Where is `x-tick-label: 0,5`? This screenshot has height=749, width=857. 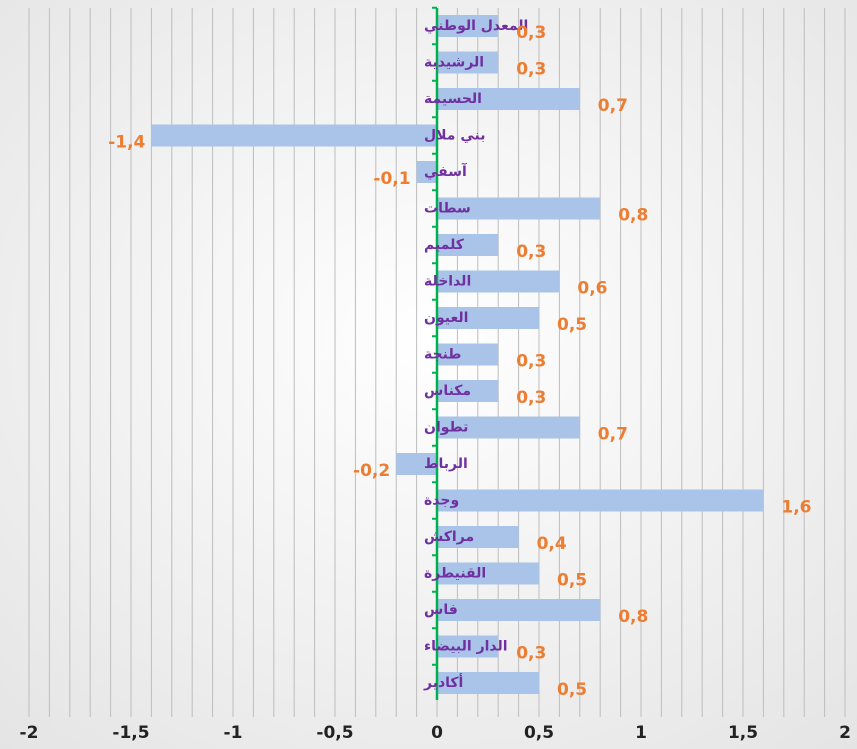
x-tick-label: 0,5 is located at coordinates (539, 733).